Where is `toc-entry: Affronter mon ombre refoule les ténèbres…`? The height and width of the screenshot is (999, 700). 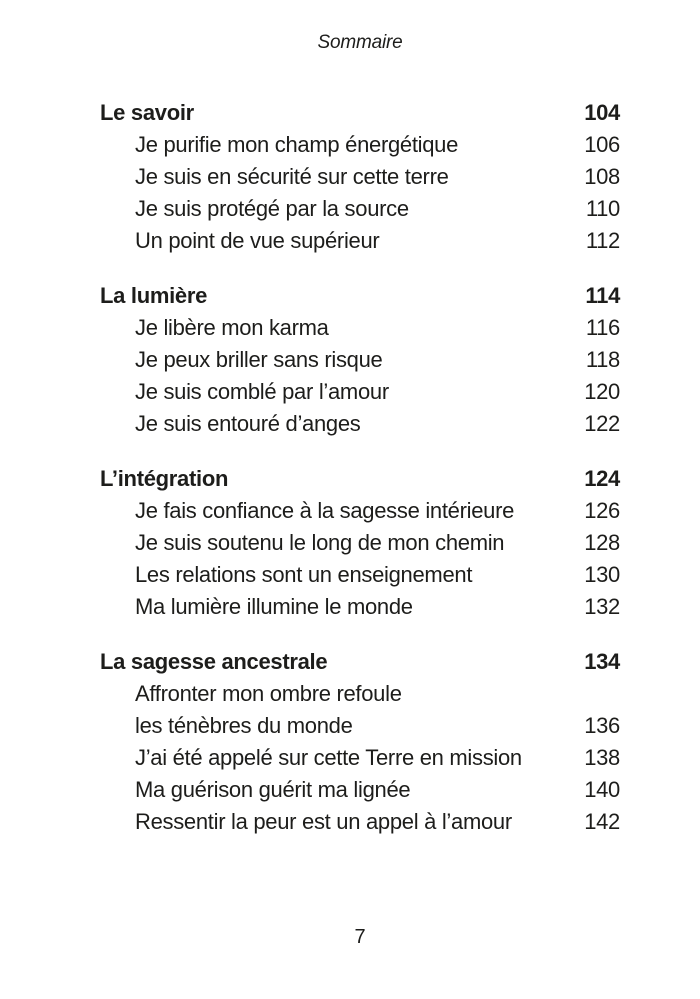
toc-entry: Affronter mon ombre refoule les ténèbres… is located at coordinates (360, 710).